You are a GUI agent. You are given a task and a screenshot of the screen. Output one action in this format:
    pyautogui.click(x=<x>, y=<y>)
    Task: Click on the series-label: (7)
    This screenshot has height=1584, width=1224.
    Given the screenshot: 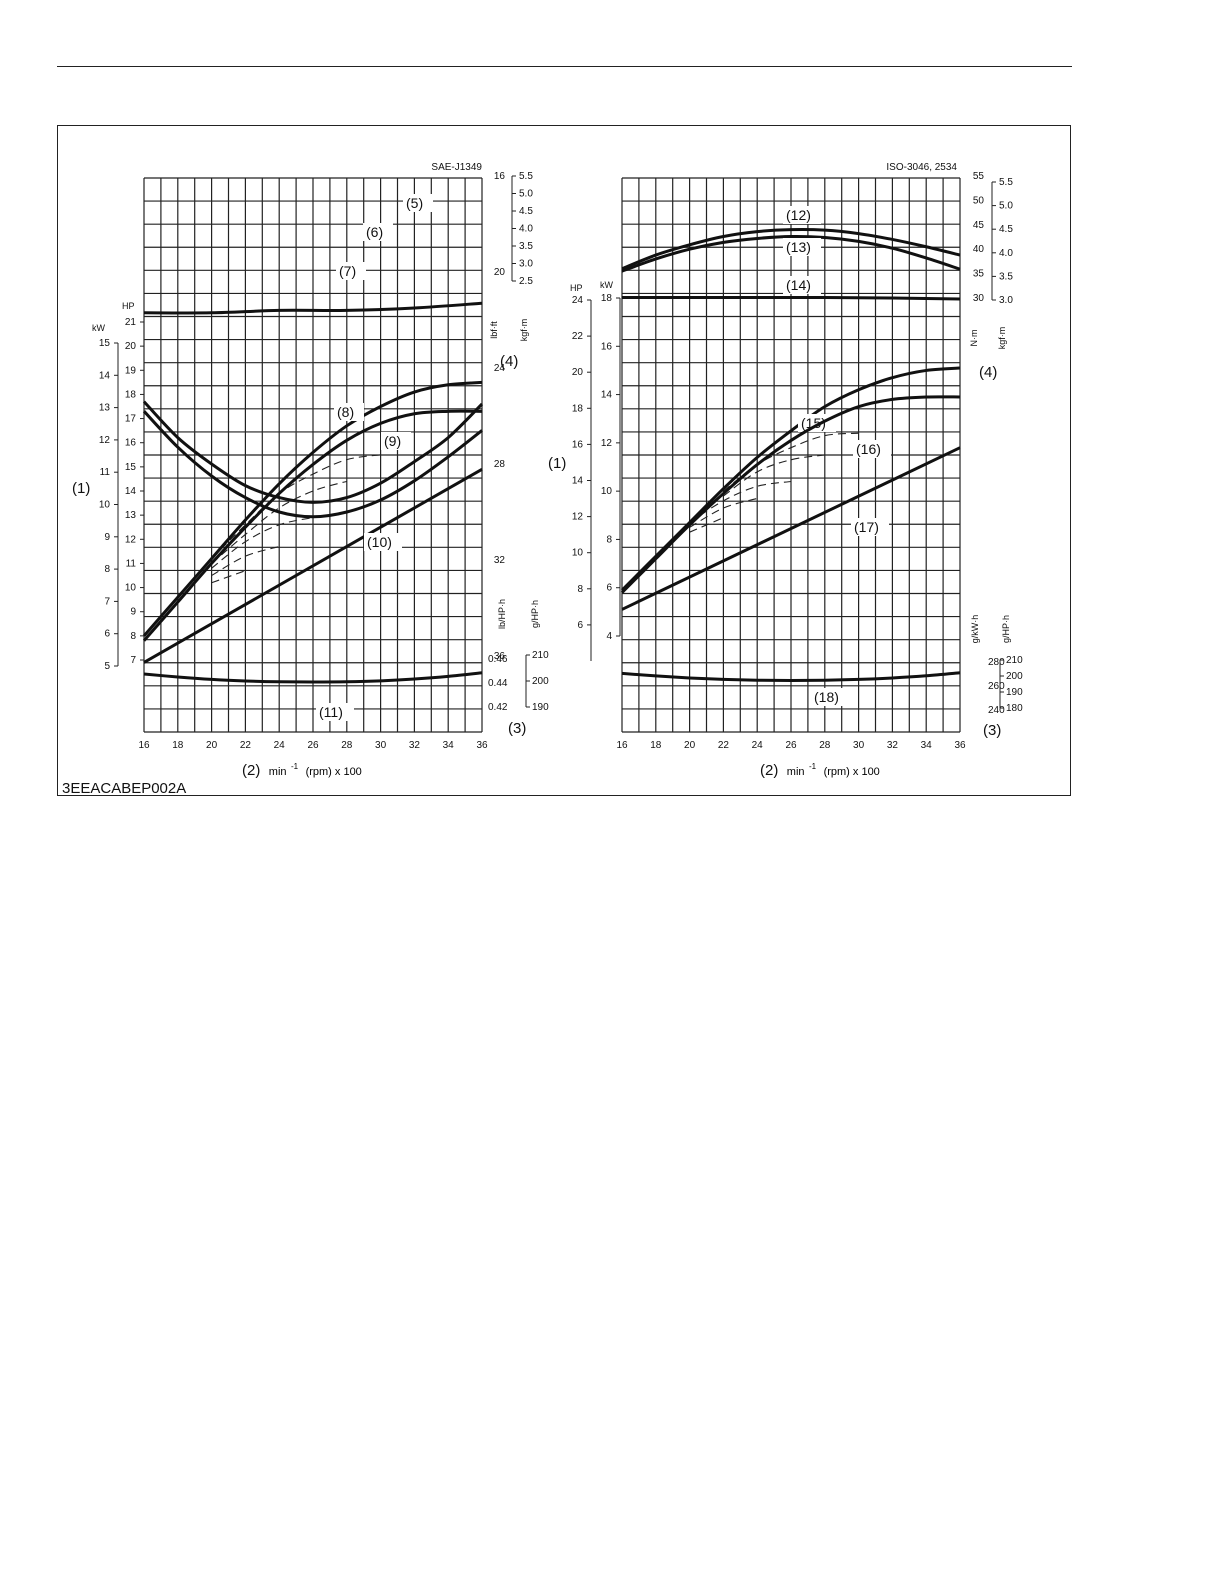 What is the action you would take?
    pyautogui.click(x=347, y=271)
    